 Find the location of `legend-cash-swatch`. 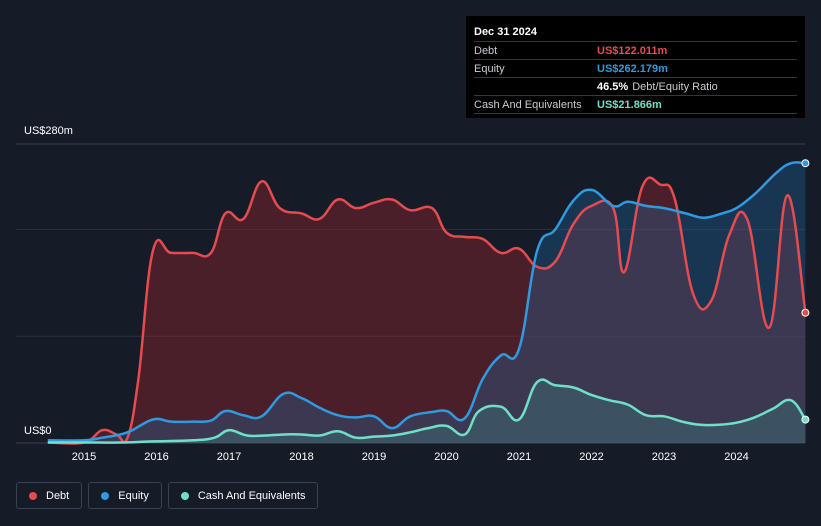

legend-cash-swatch is located at coordinates (184, 495).